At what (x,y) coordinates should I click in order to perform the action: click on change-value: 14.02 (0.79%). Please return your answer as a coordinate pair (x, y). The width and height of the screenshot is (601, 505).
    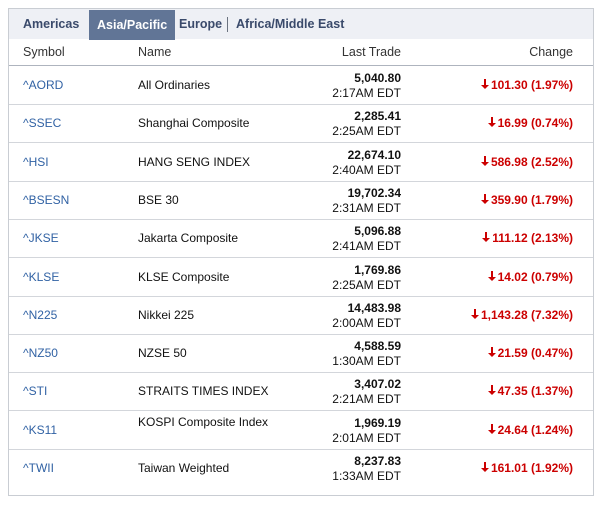
    Looking at the image, I should click on (530, 276).